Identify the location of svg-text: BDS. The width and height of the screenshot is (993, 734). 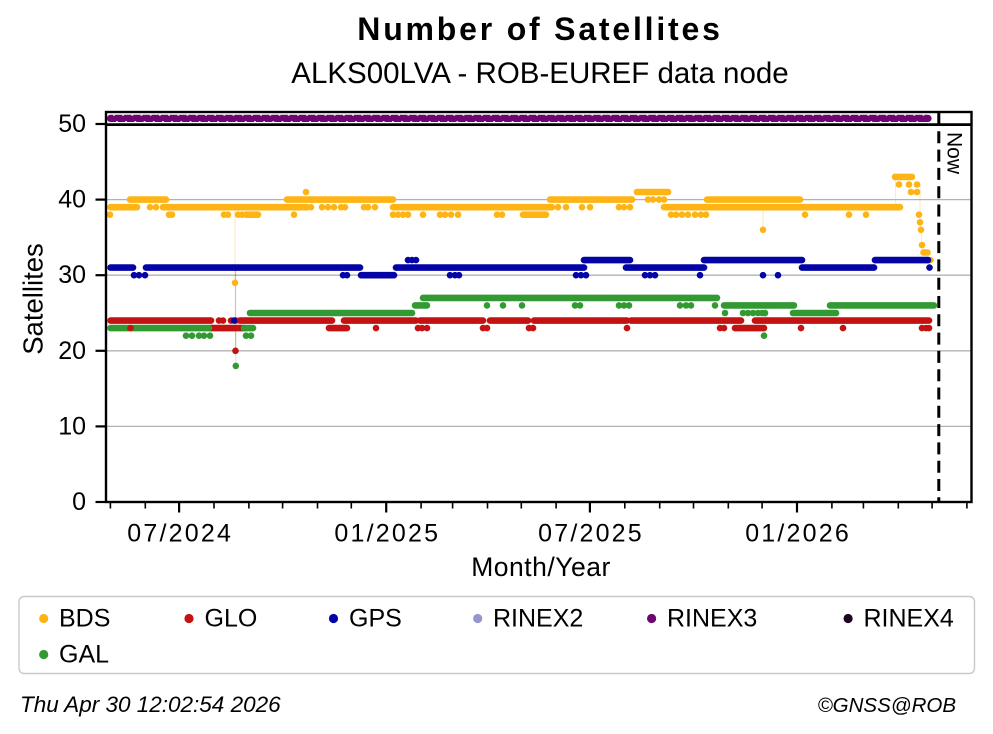
(84, 619).